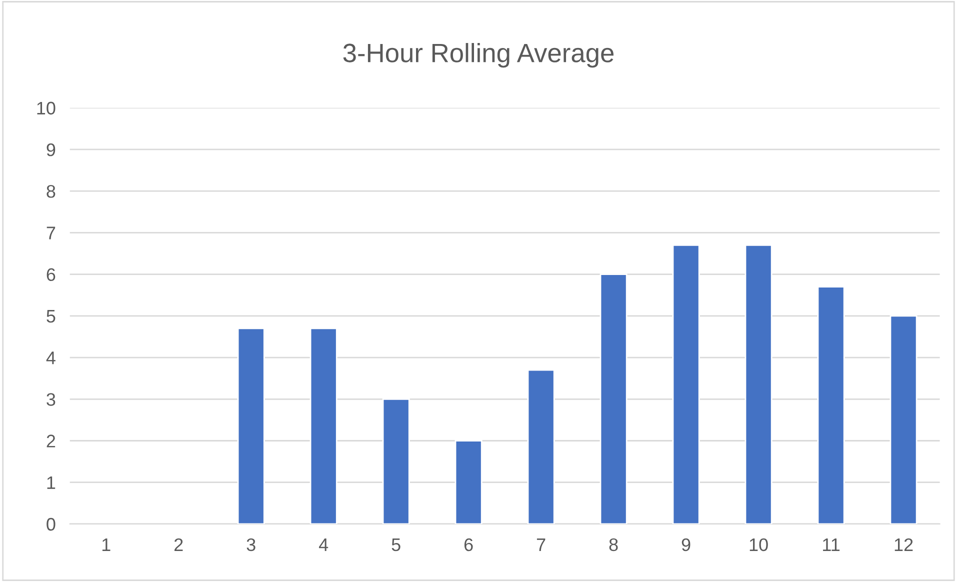 The image size is (957, 582). I want to click on y-tick-label: 5, so click(51, 316).